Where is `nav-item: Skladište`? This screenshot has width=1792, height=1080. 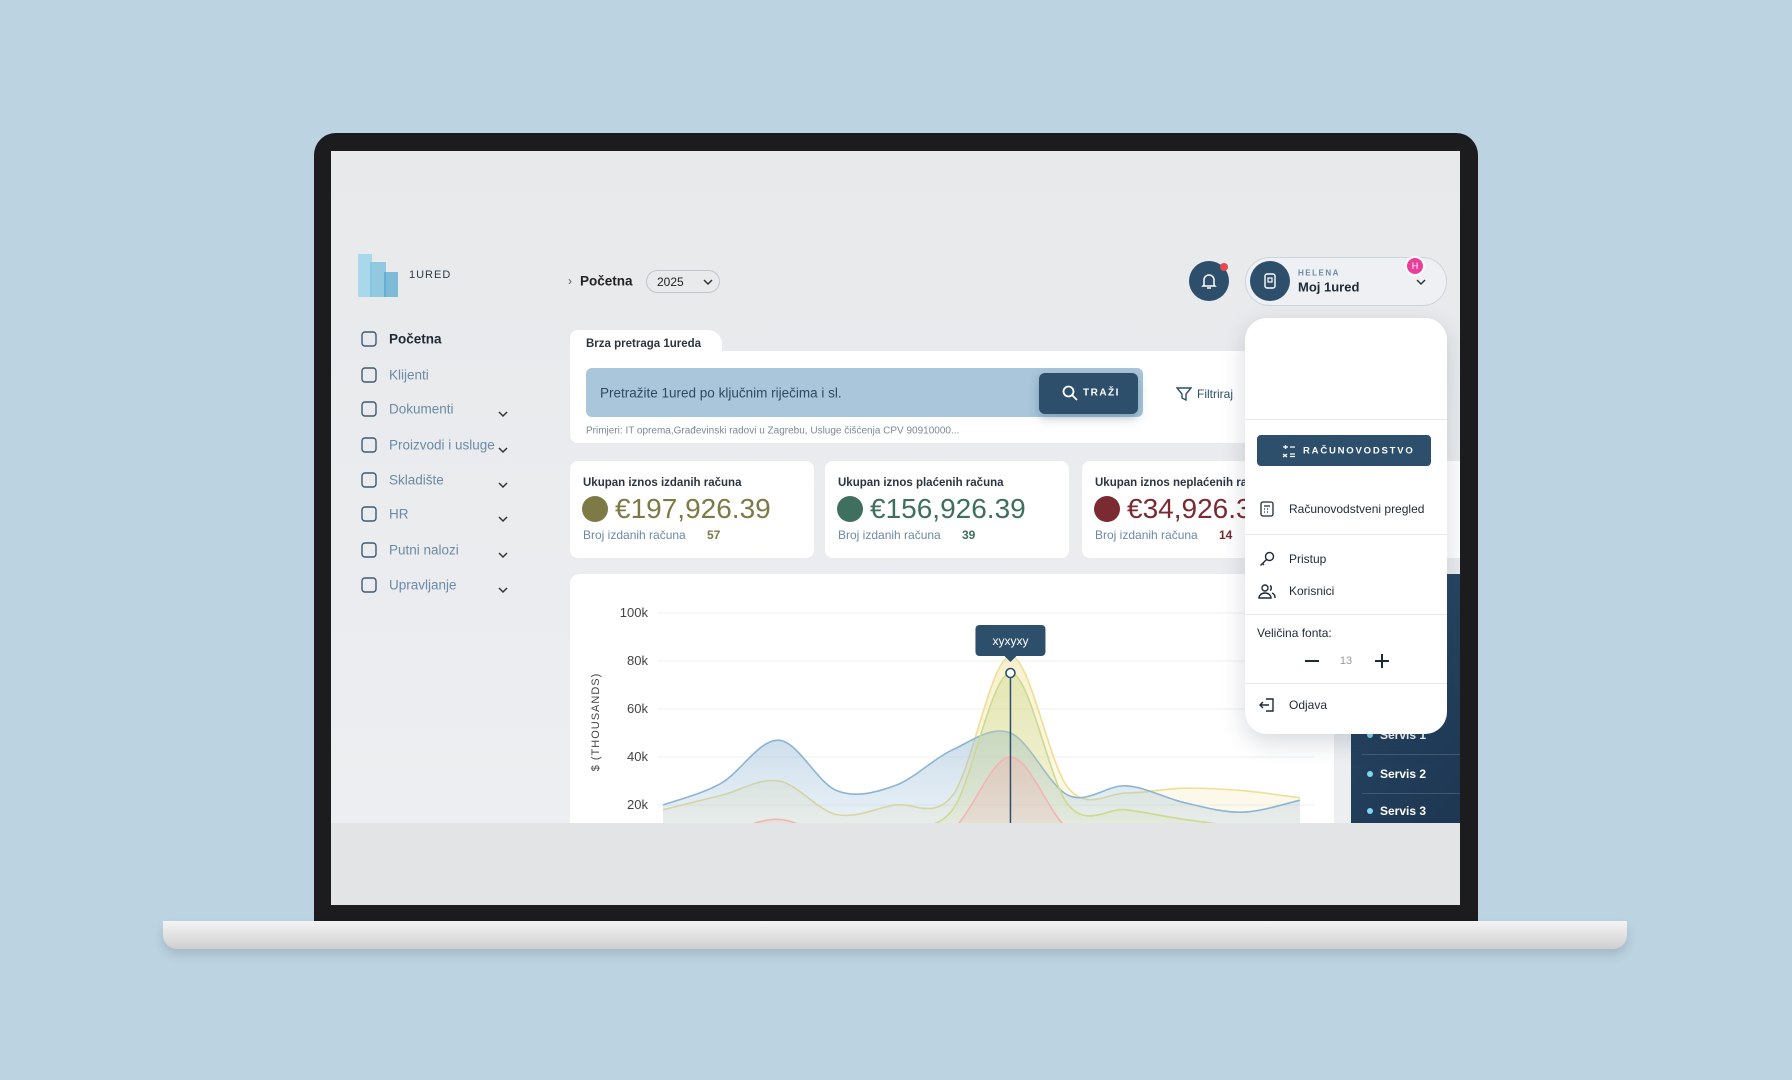
nav-item: Skladište is located at coordinates (416, 480).